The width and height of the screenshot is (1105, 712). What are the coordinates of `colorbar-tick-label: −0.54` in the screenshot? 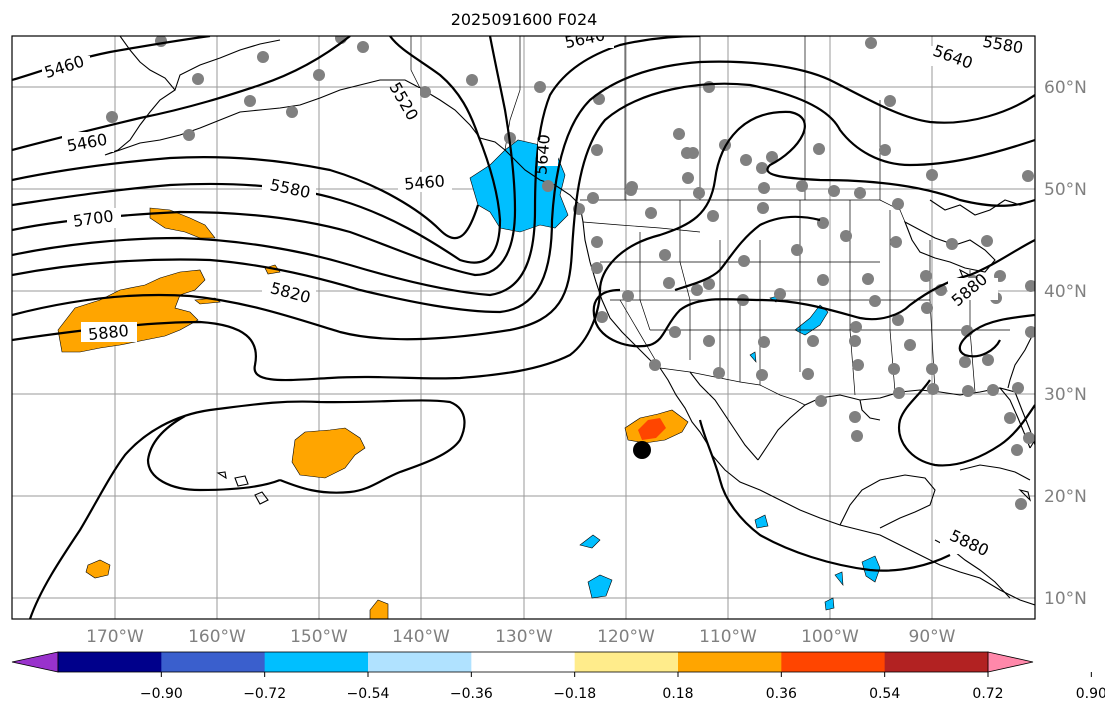 It's located at (368, 694).